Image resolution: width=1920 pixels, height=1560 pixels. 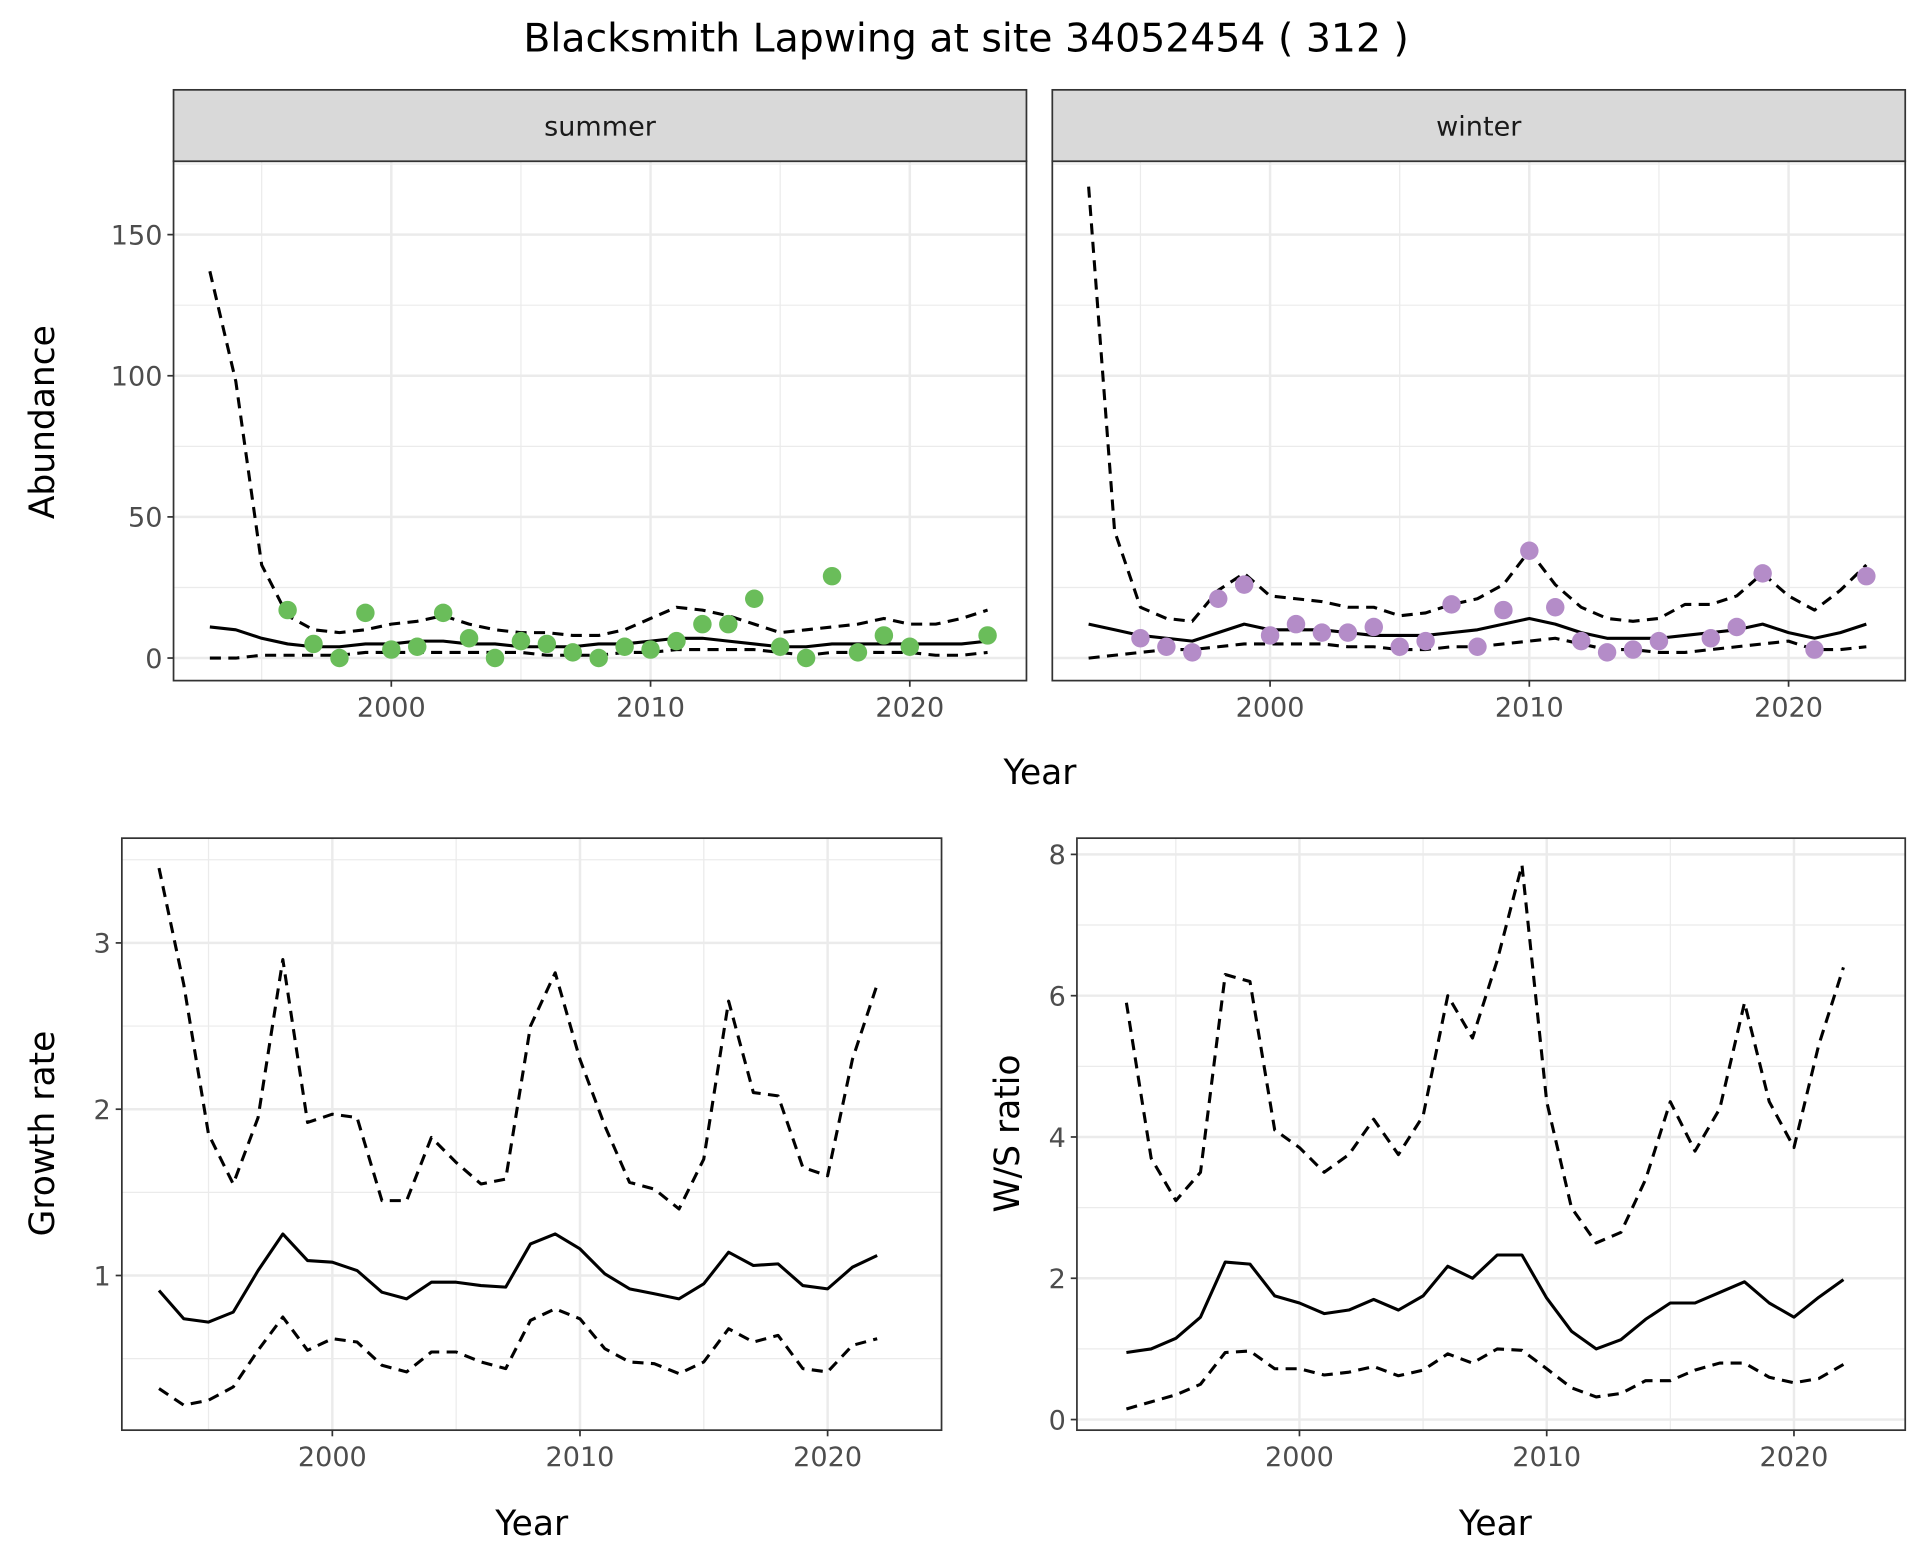 I want to click on facet-strip, so click(x=600, y=125).